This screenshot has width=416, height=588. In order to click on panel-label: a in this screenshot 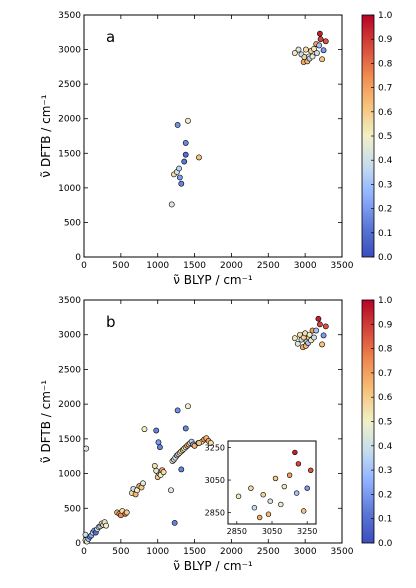, I will do `click(110, 37)`.